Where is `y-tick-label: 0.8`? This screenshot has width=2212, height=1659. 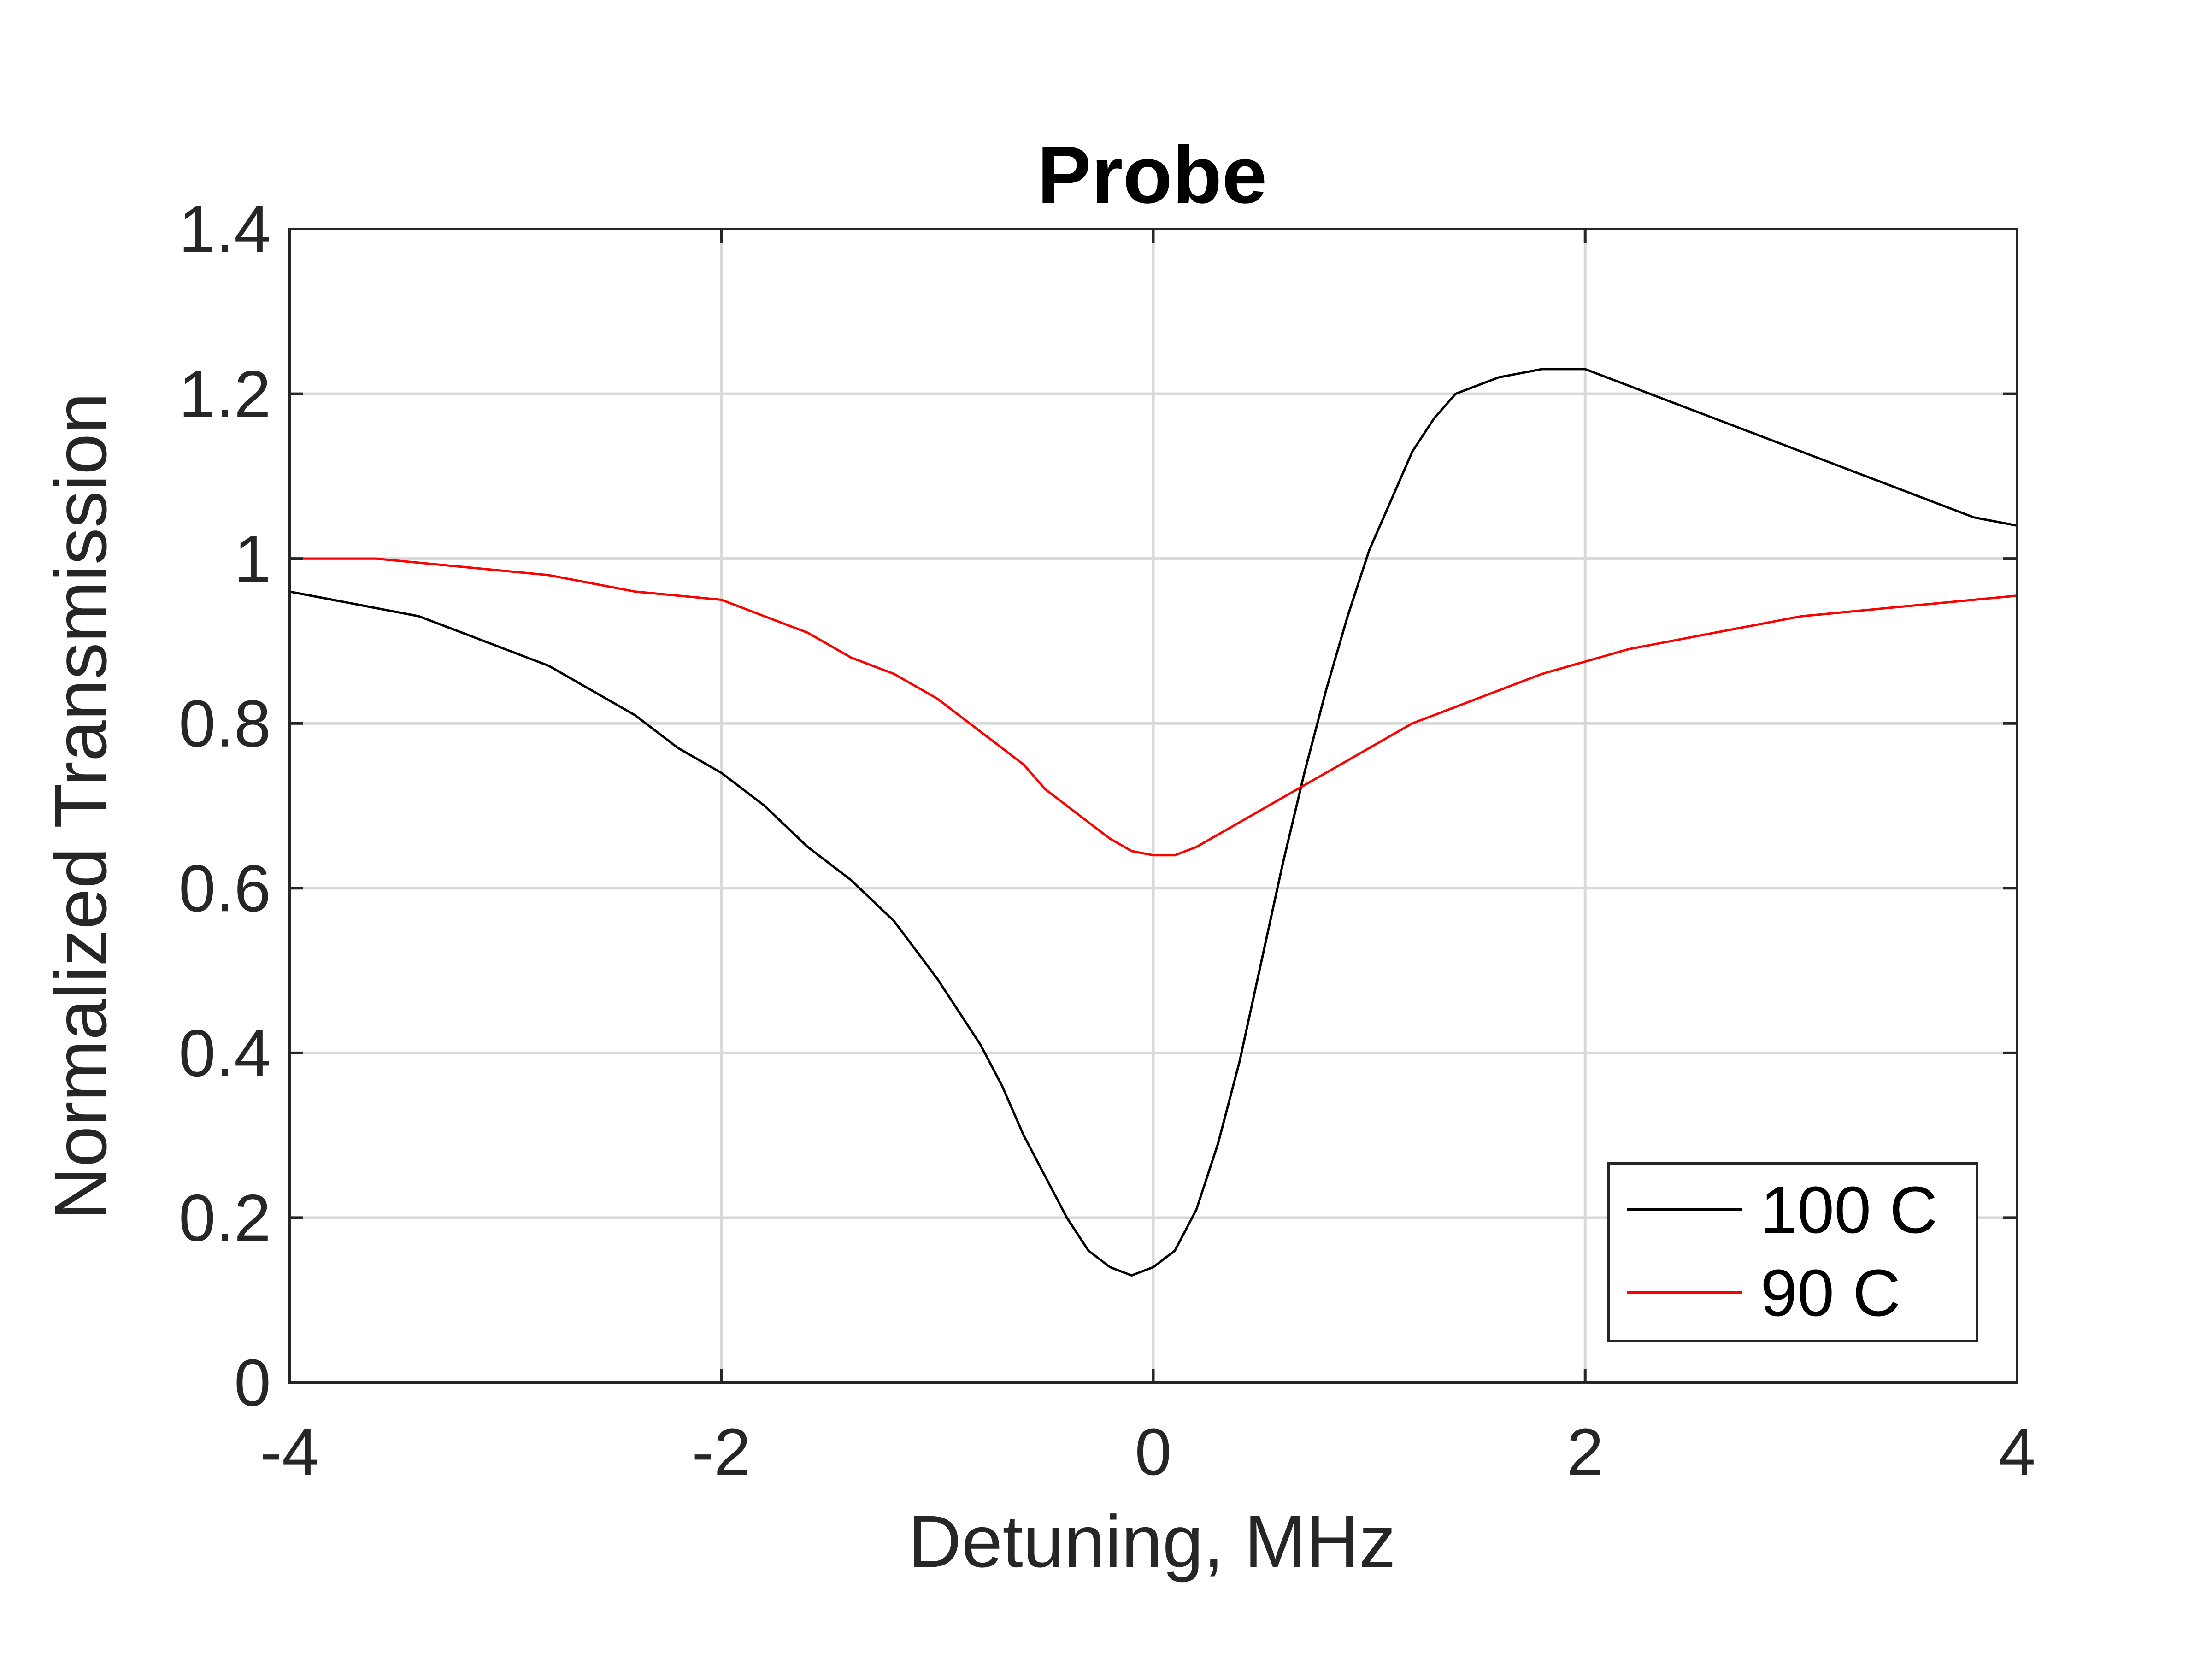
y-tick-label: 0.8 is located at coordinates (225, 724).